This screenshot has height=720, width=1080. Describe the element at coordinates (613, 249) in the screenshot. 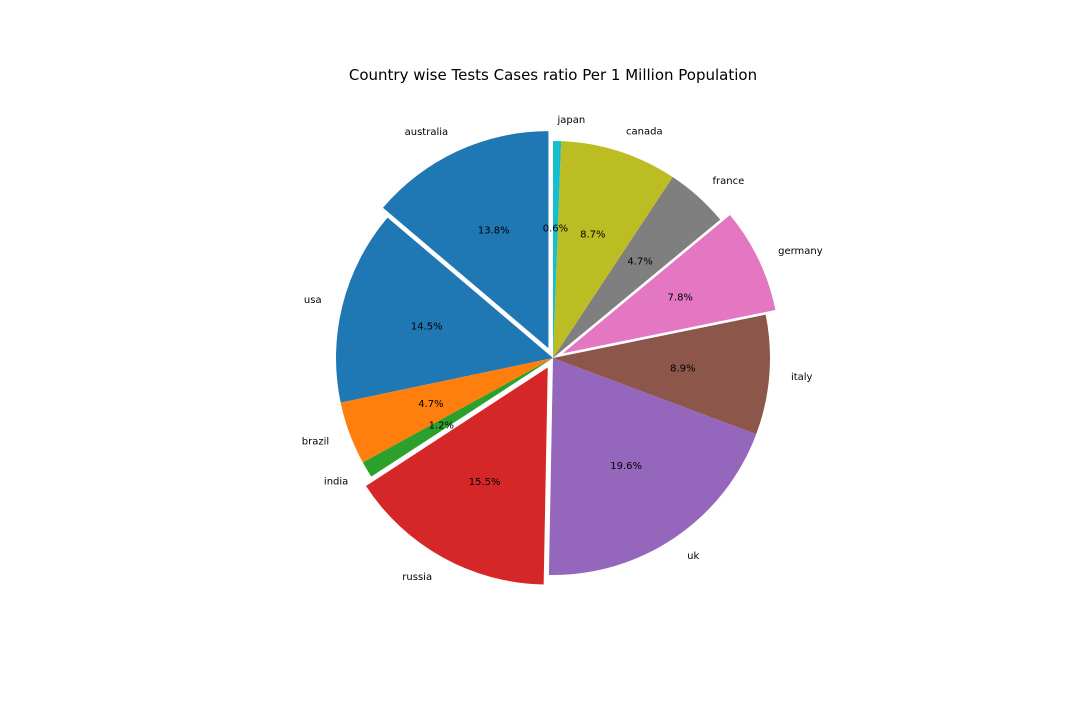

I see `pie-slice-canada` at that location.